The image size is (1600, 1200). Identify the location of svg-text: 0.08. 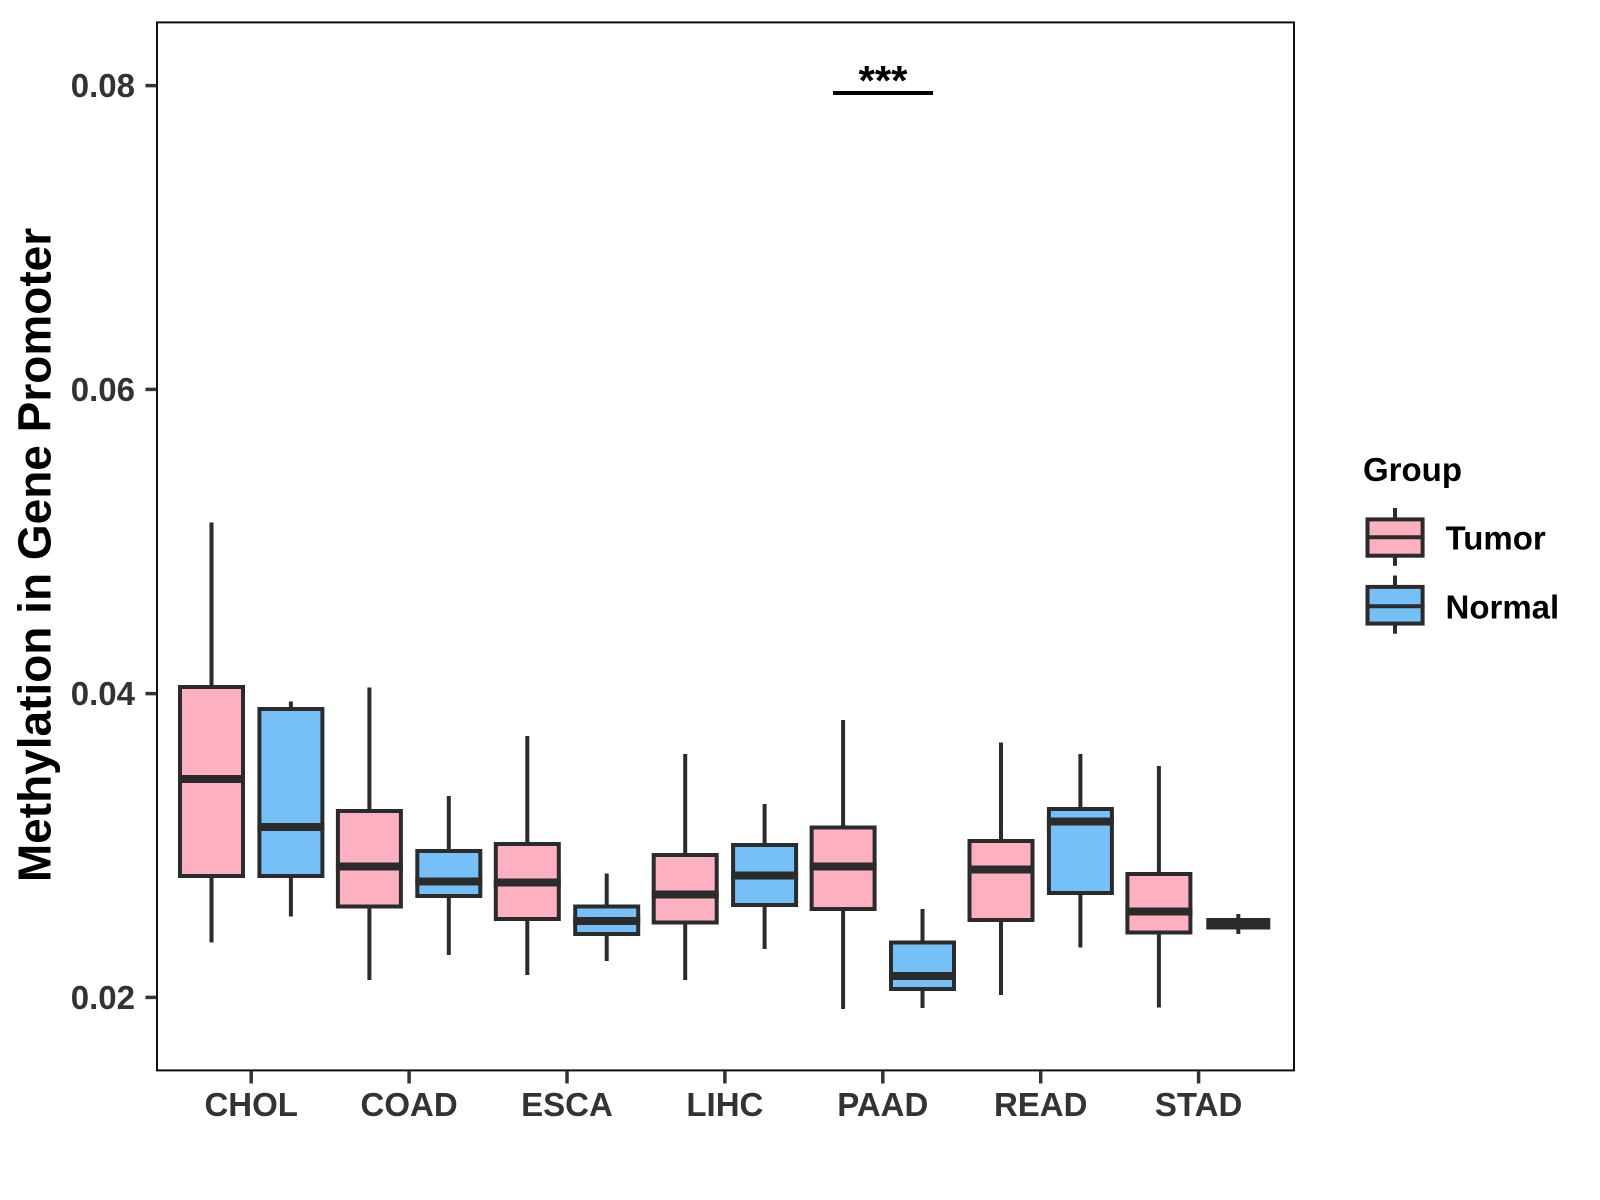
(103, 85).